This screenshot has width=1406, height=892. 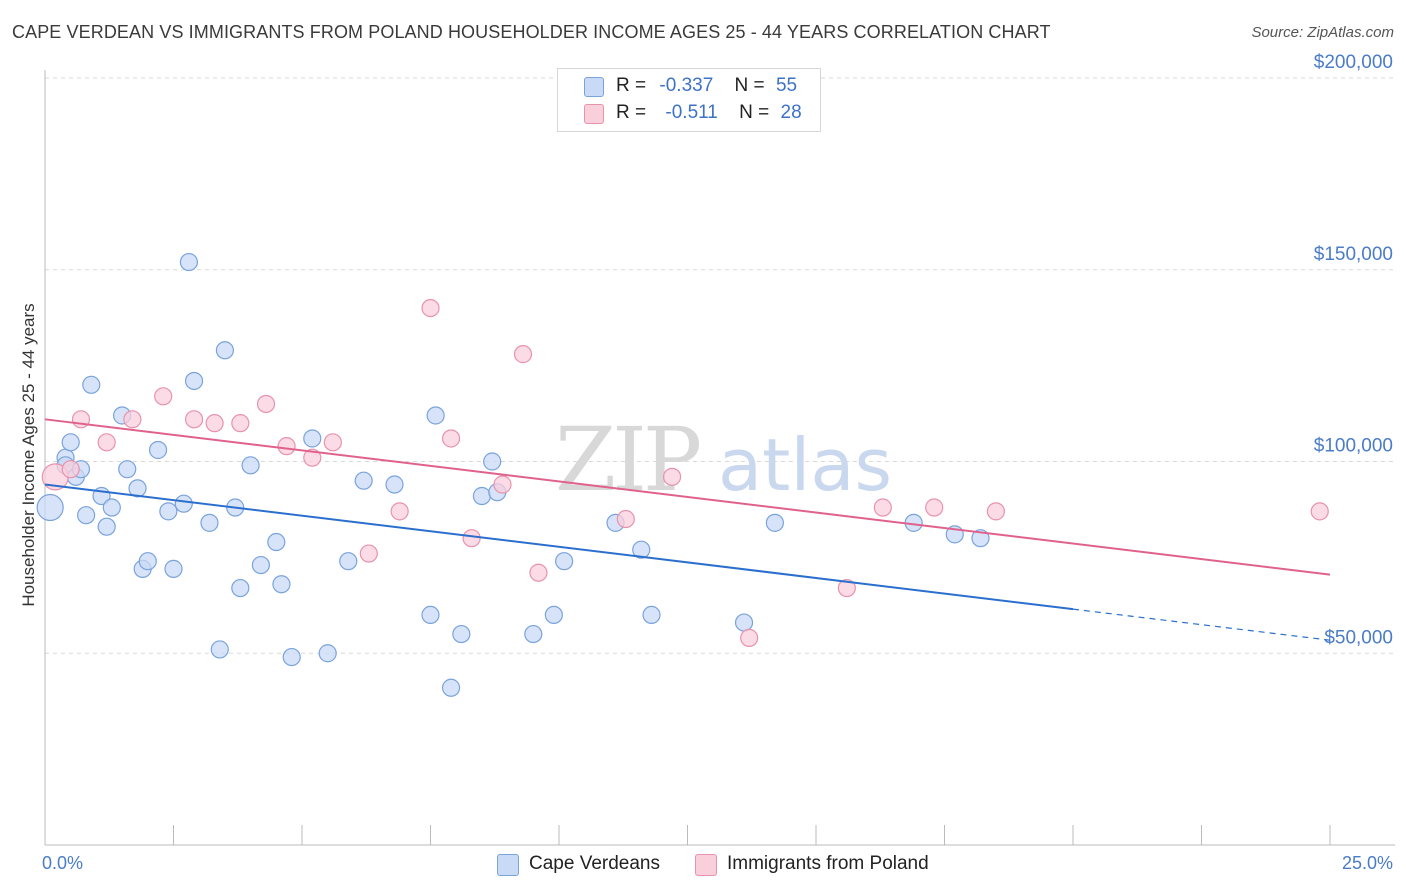 I want to click on watermark: ZIP atlas, so click(x=723, y=459).